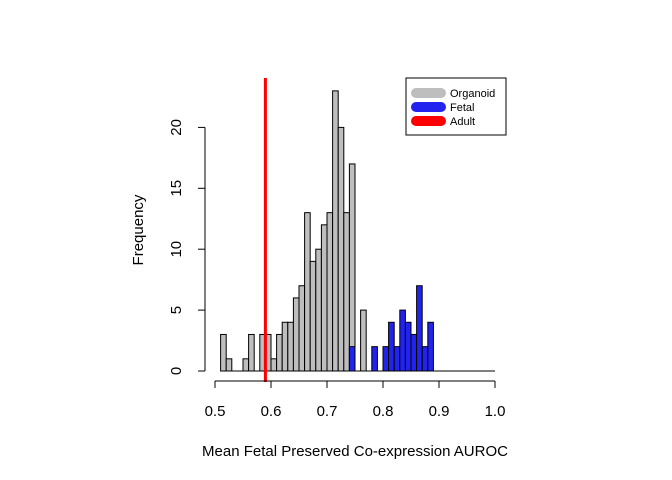  What do you see at coordinates (215, 411) in the screenshot?
I see `x-tick-label: 0.5` at bounding box center [215, 411].